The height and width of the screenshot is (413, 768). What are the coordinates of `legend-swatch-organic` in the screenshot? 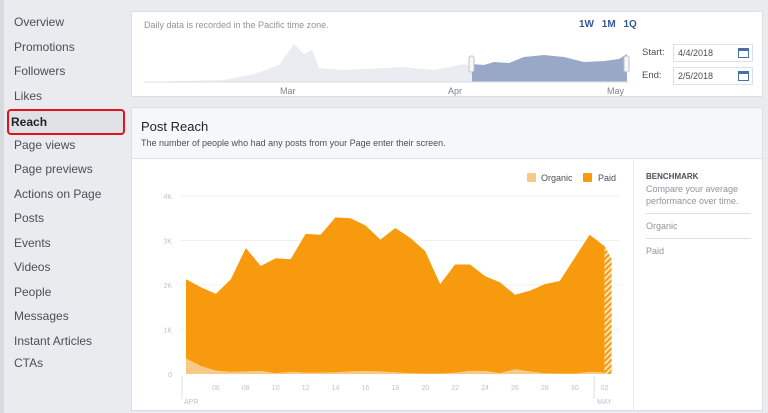 It's located at (531, 177).